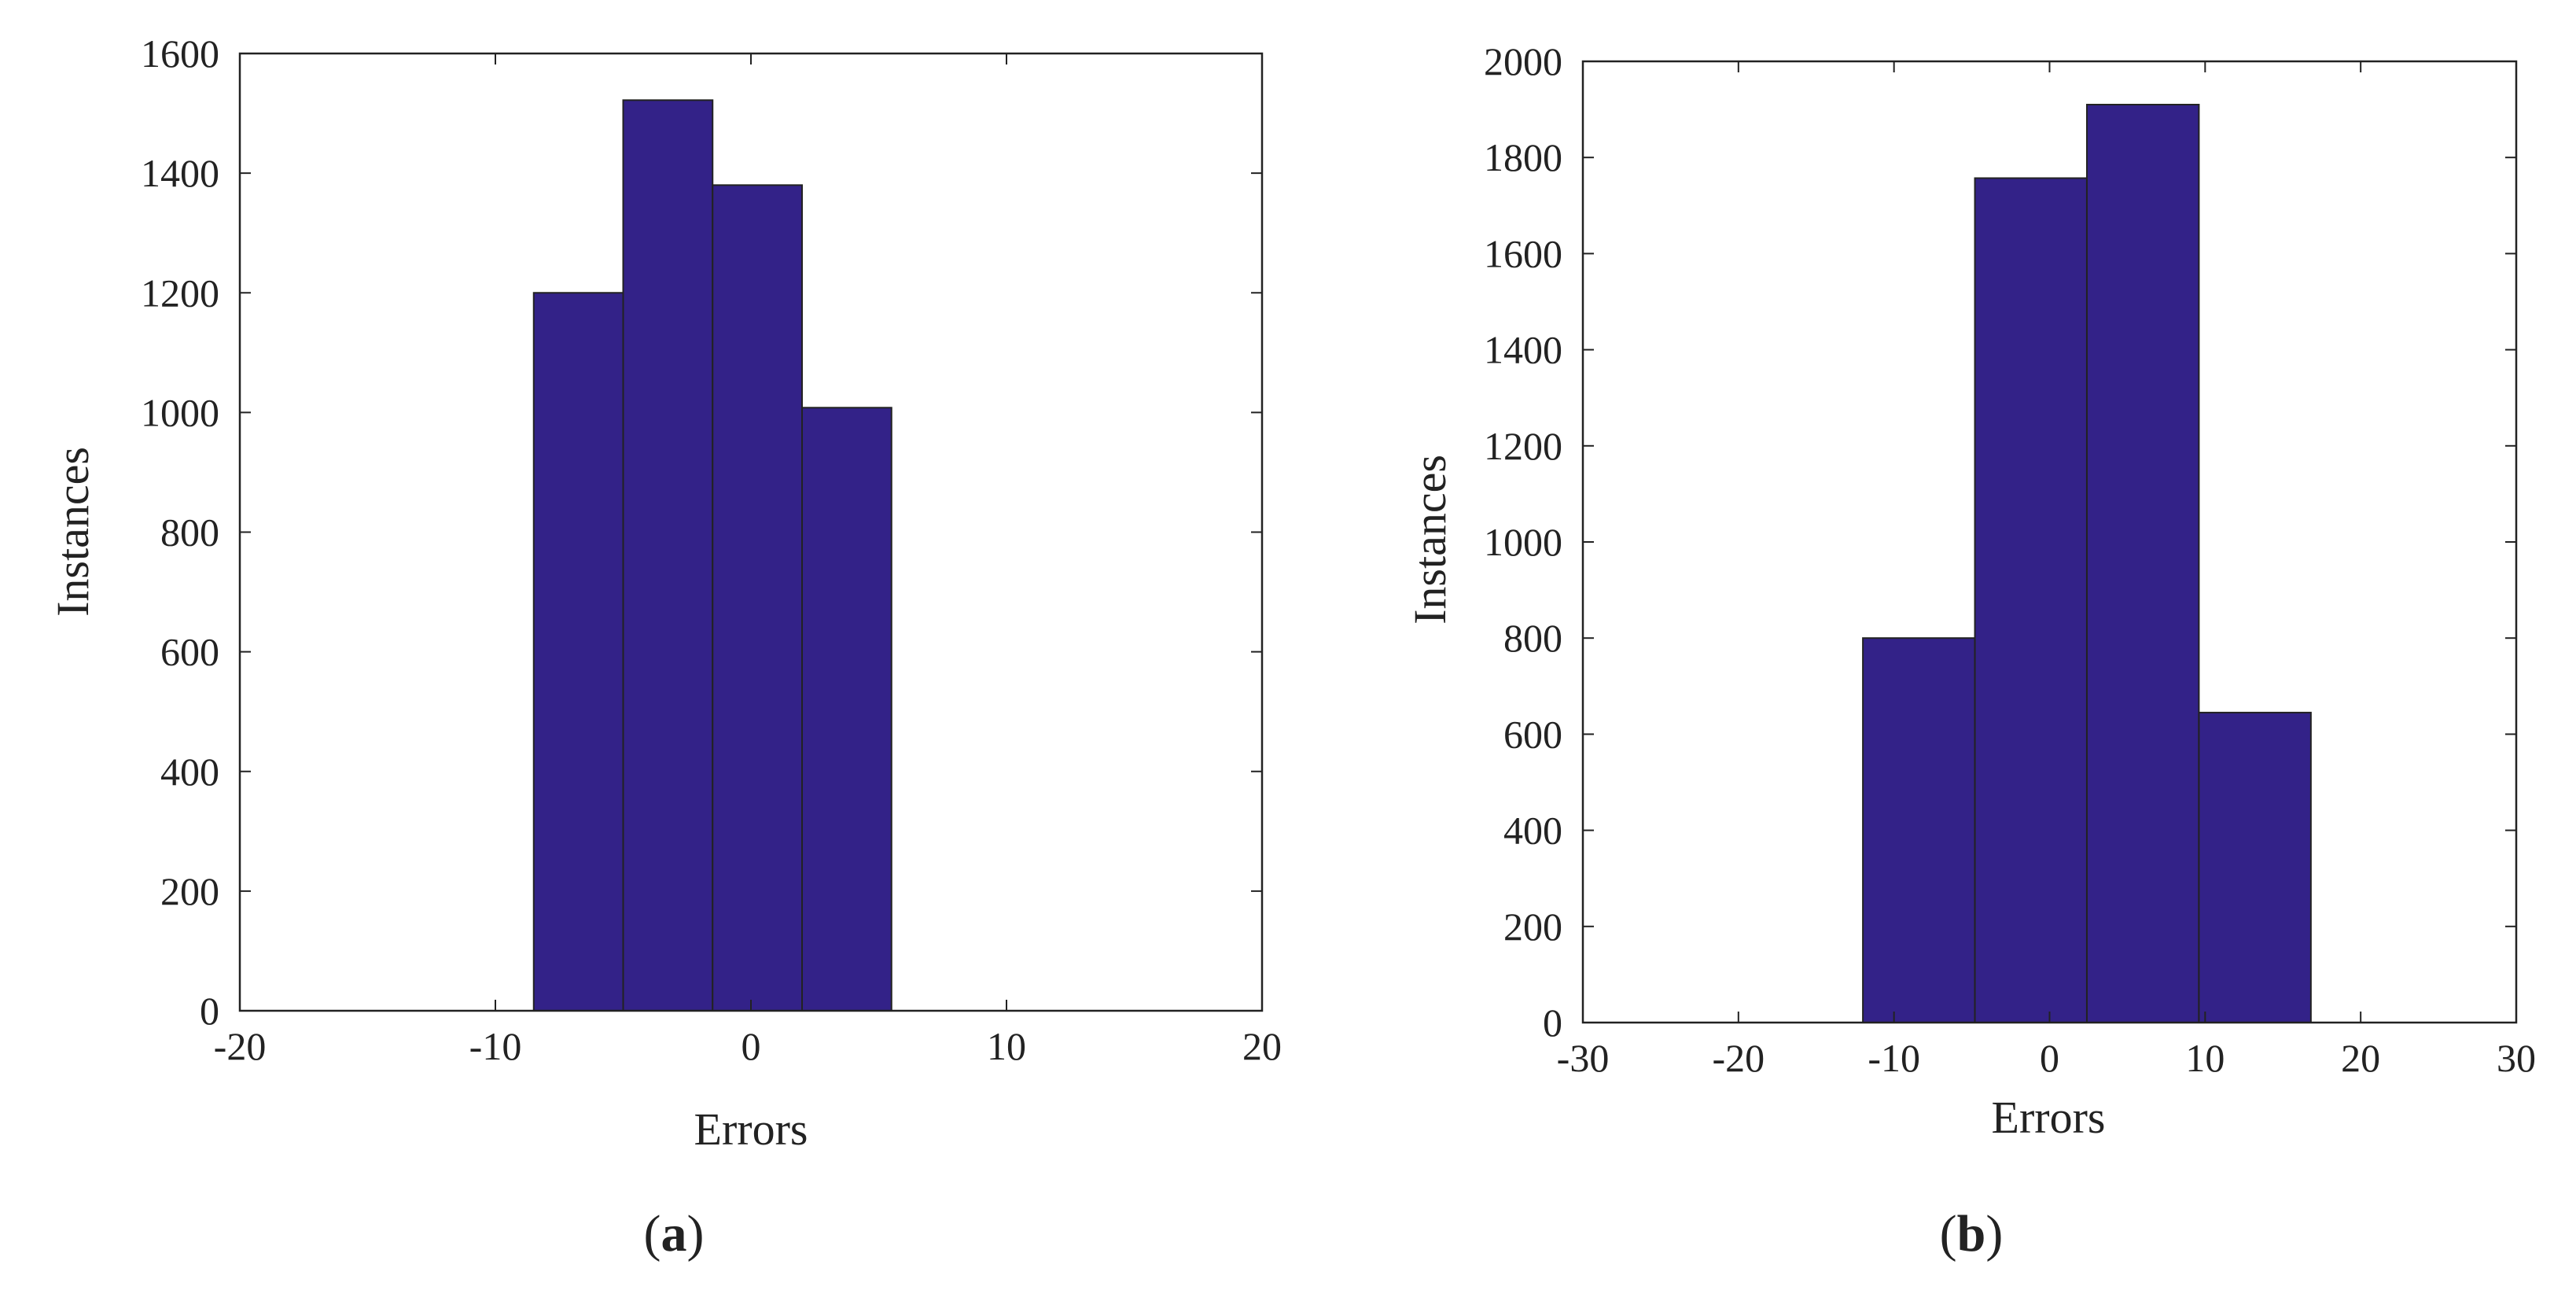 This screenshot has width=2576, height=1290. I want to click on bars-b, so click(2087, 563).